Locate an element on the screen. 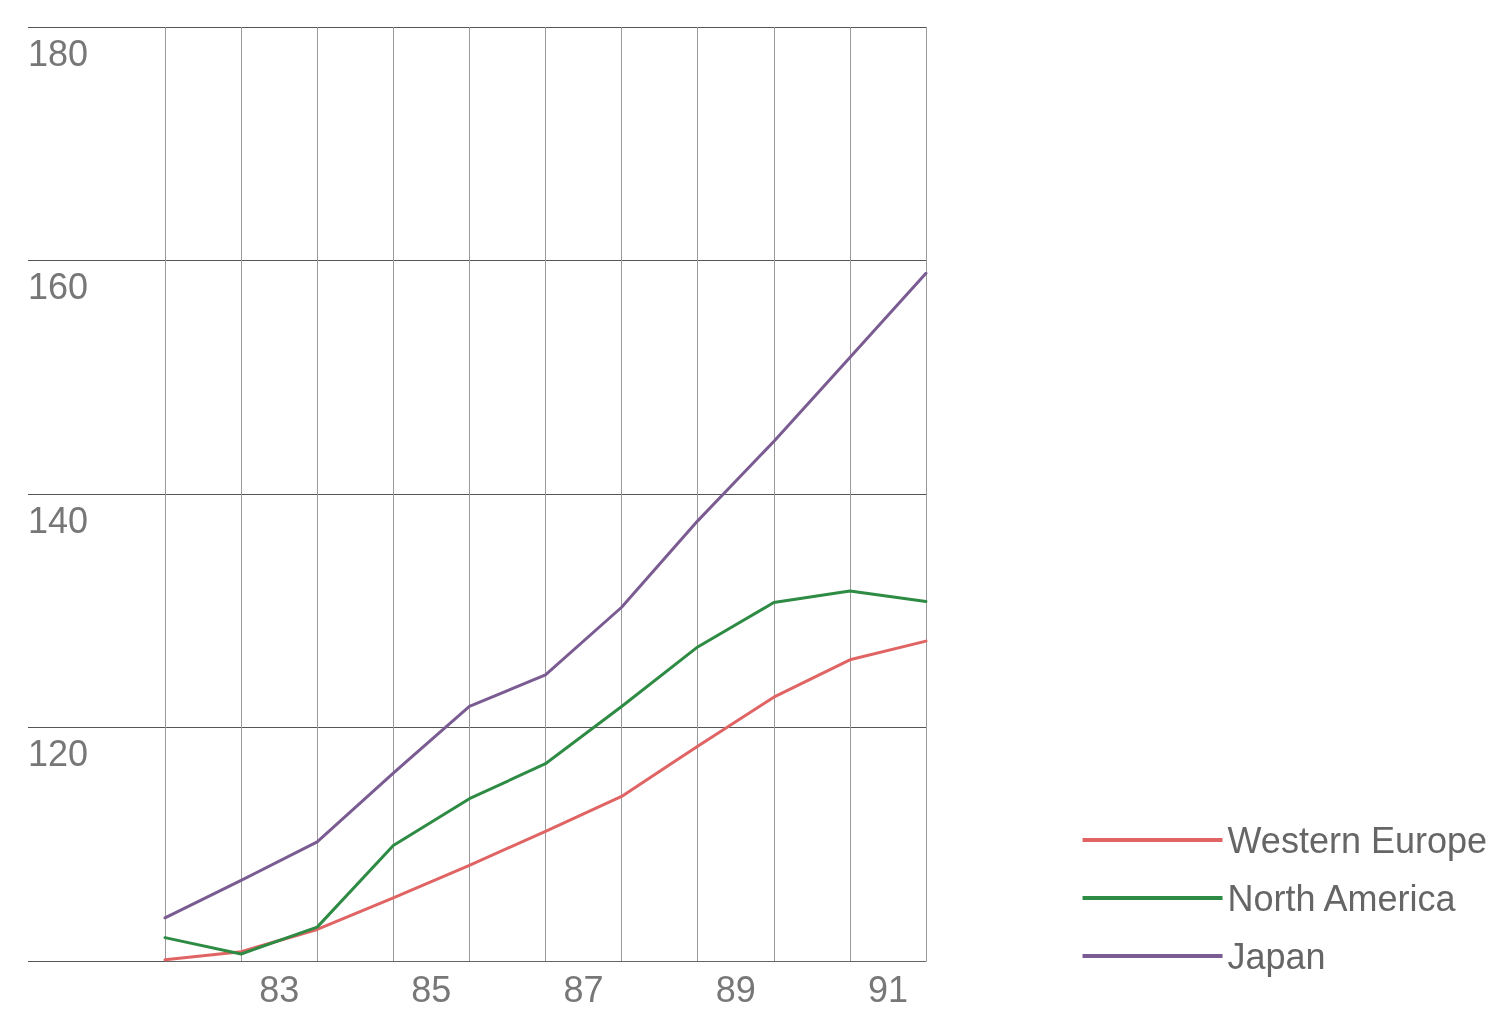  x-tick-label: 87 is located at coordinates (583, 989).